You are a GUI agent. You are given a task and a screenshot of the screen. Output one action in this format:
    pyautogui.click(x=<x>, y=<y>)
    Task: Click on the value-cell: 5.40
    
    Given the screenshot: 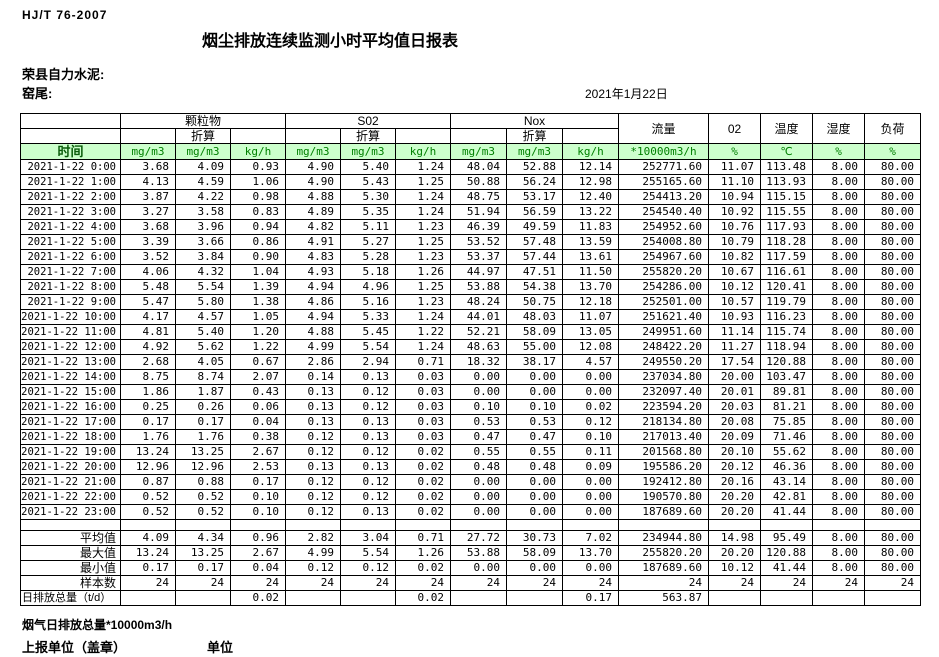 What is the action you would take?
    pyautogui.click(x=203, y=332)
    